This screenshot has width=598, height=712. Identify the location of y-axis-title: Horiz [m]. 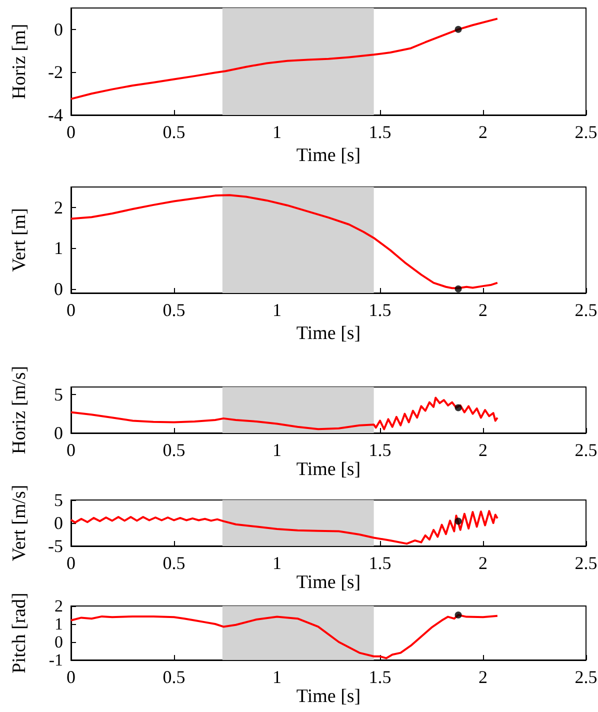
(19, 62).